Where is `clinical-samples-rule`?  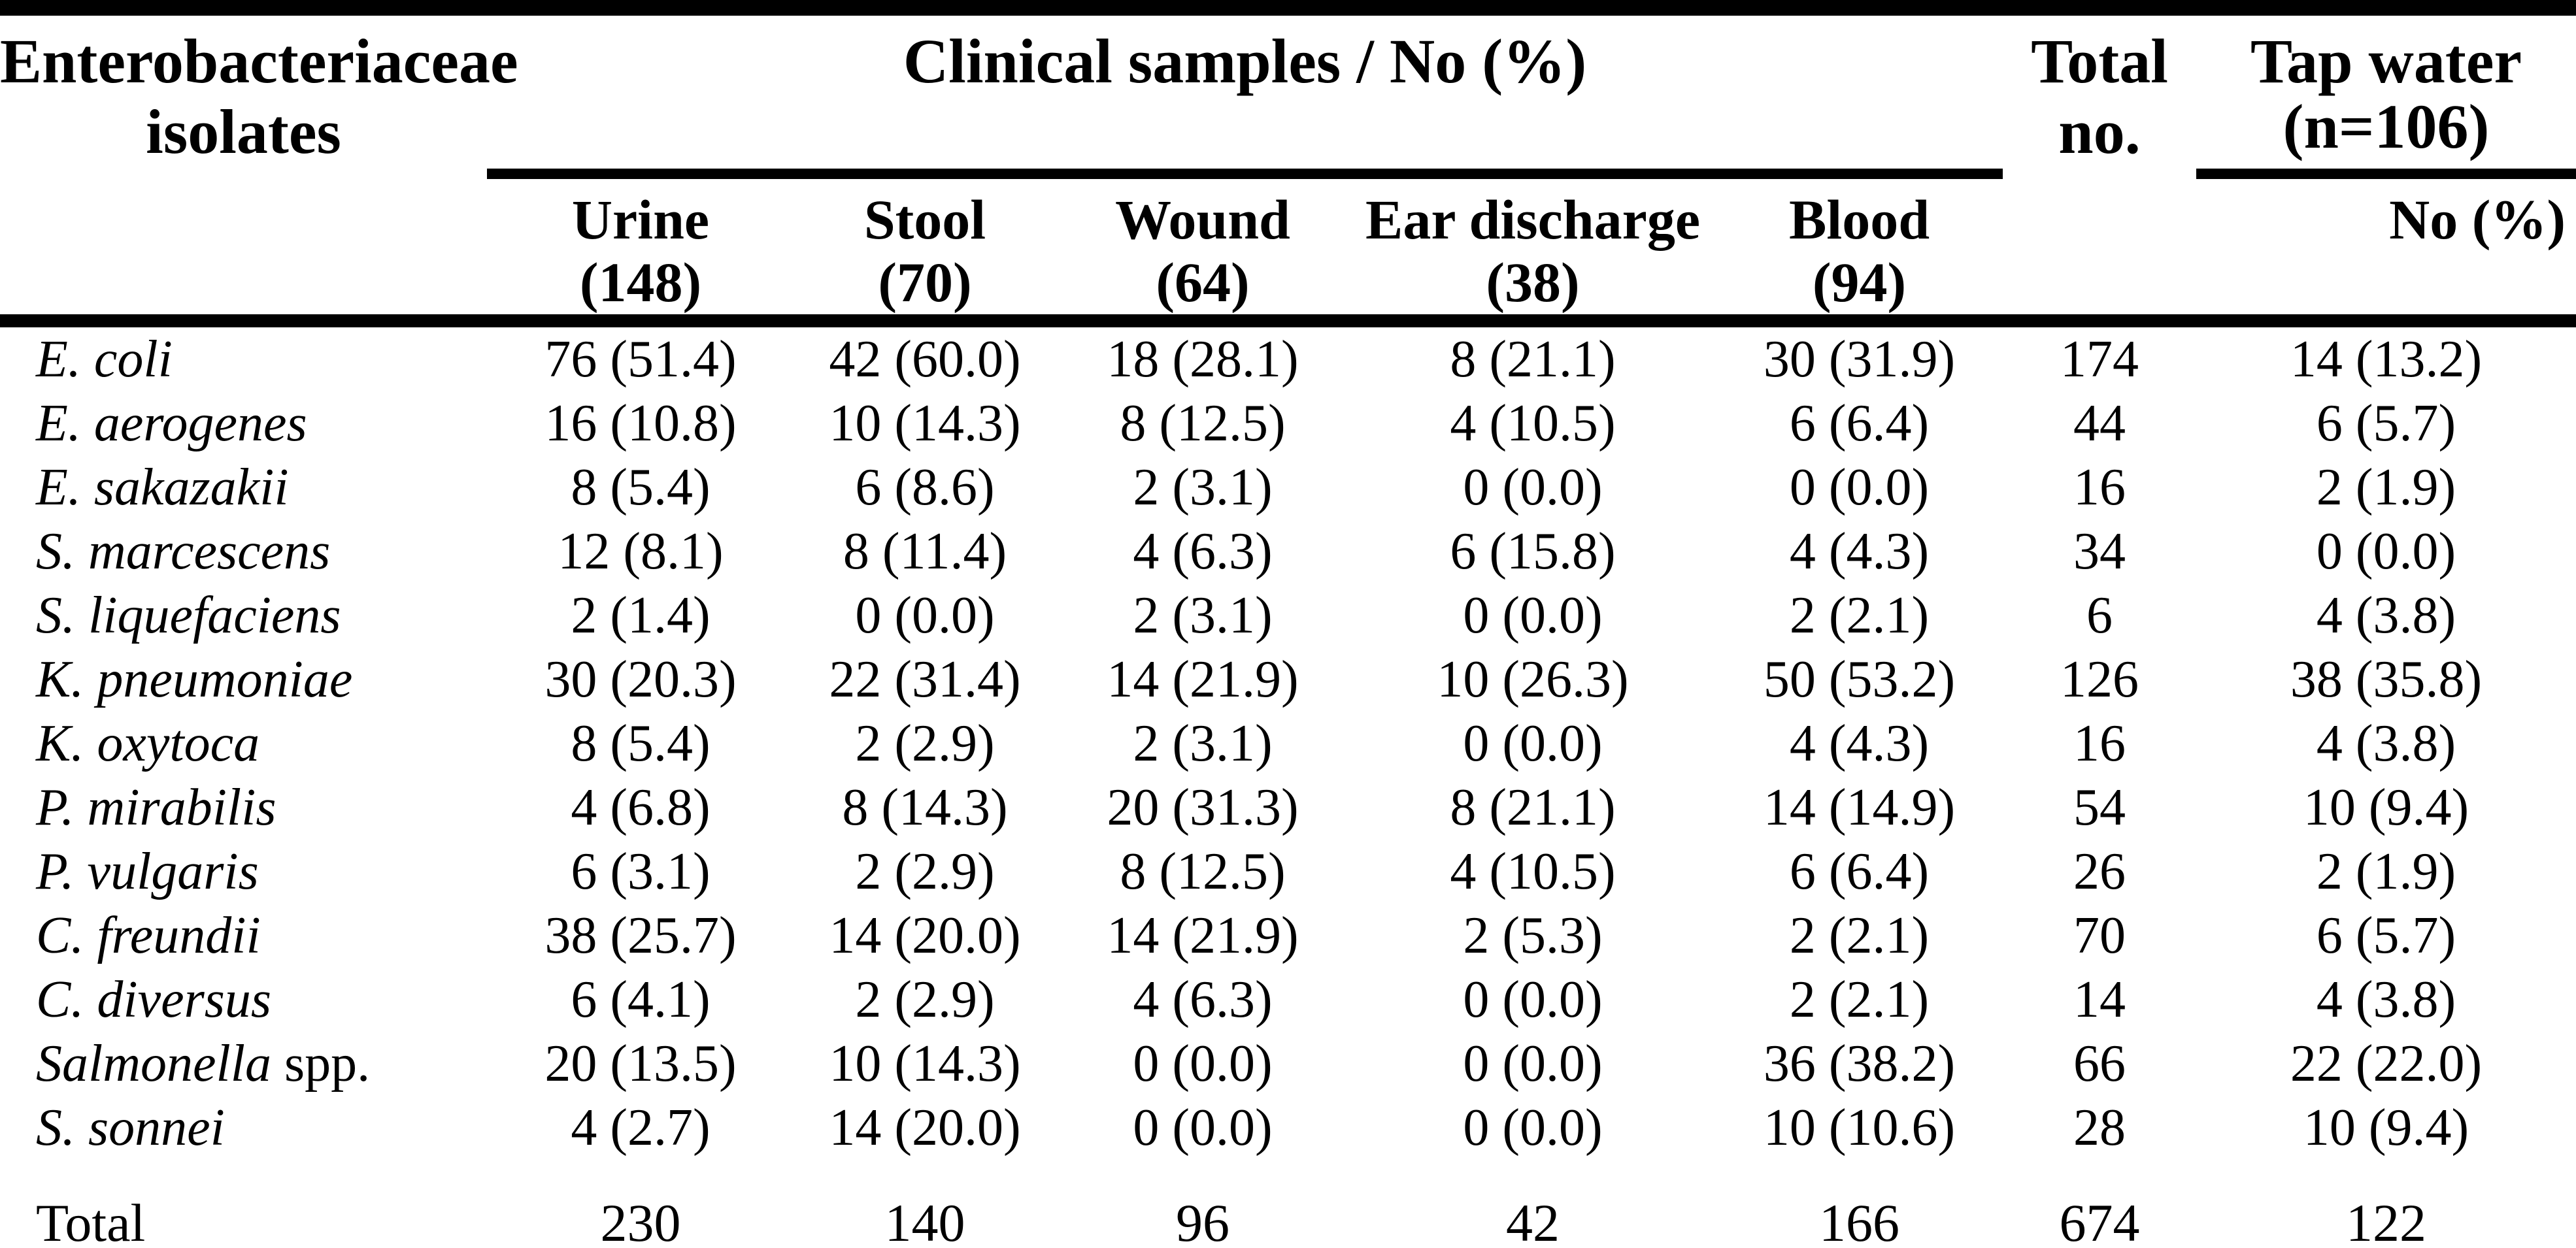
clinical-samples-rule is located at coordinates (1245, 137).